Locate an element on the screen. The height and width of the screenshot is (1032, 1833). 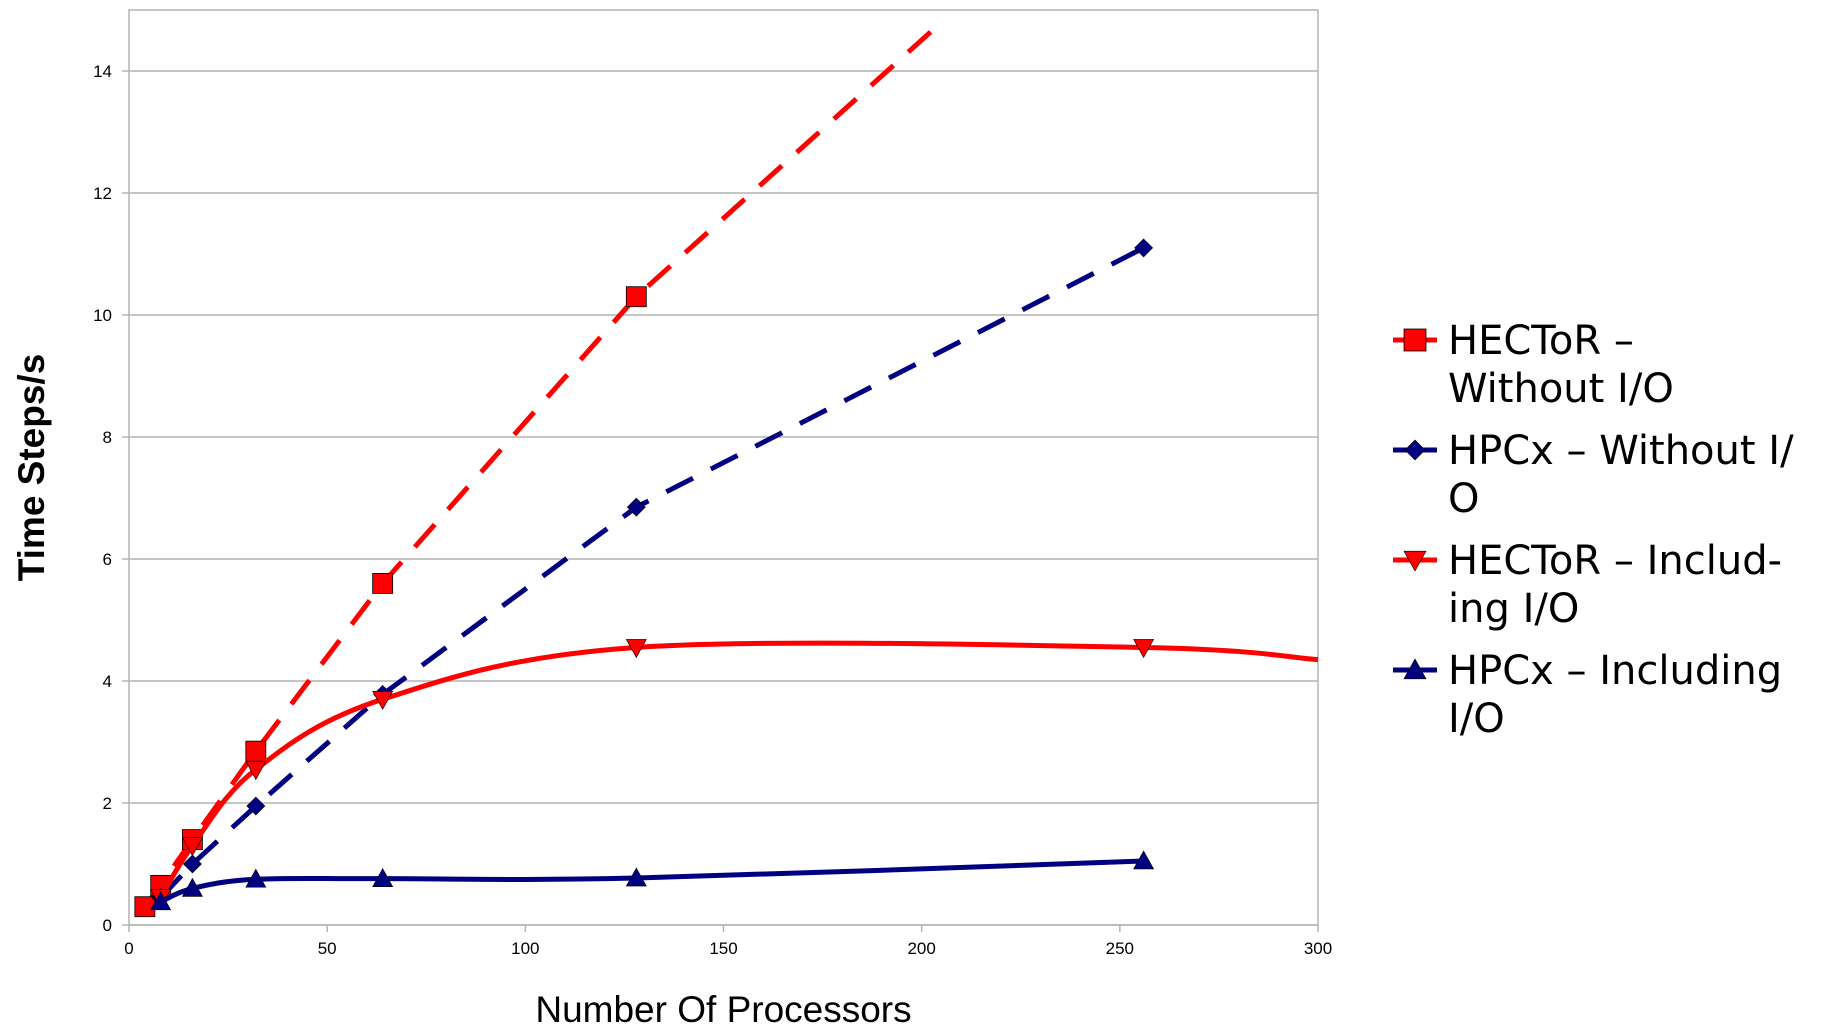
y-tick-label: 8 is located at coordinates (107, 437).